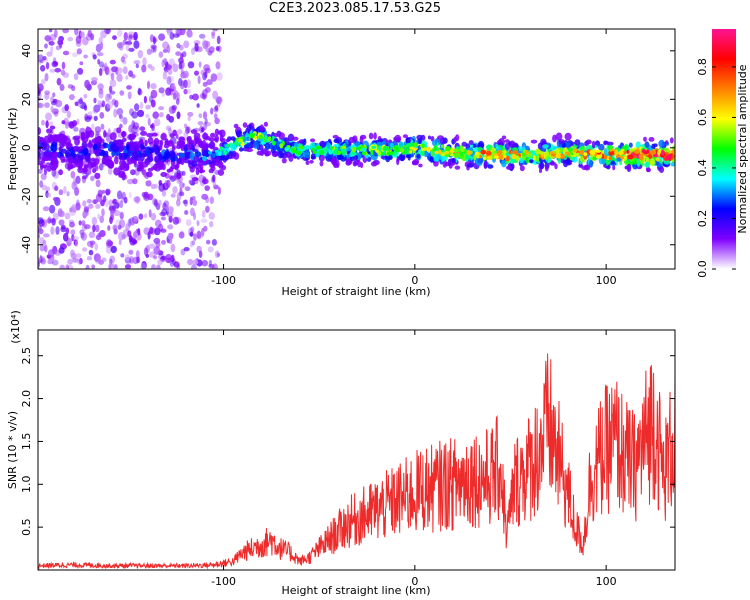  What do you see at coordinates (26, 442) in the screenshot?
I see `snr-y-tick-label: 1.5` at bounding box center [26, 442].